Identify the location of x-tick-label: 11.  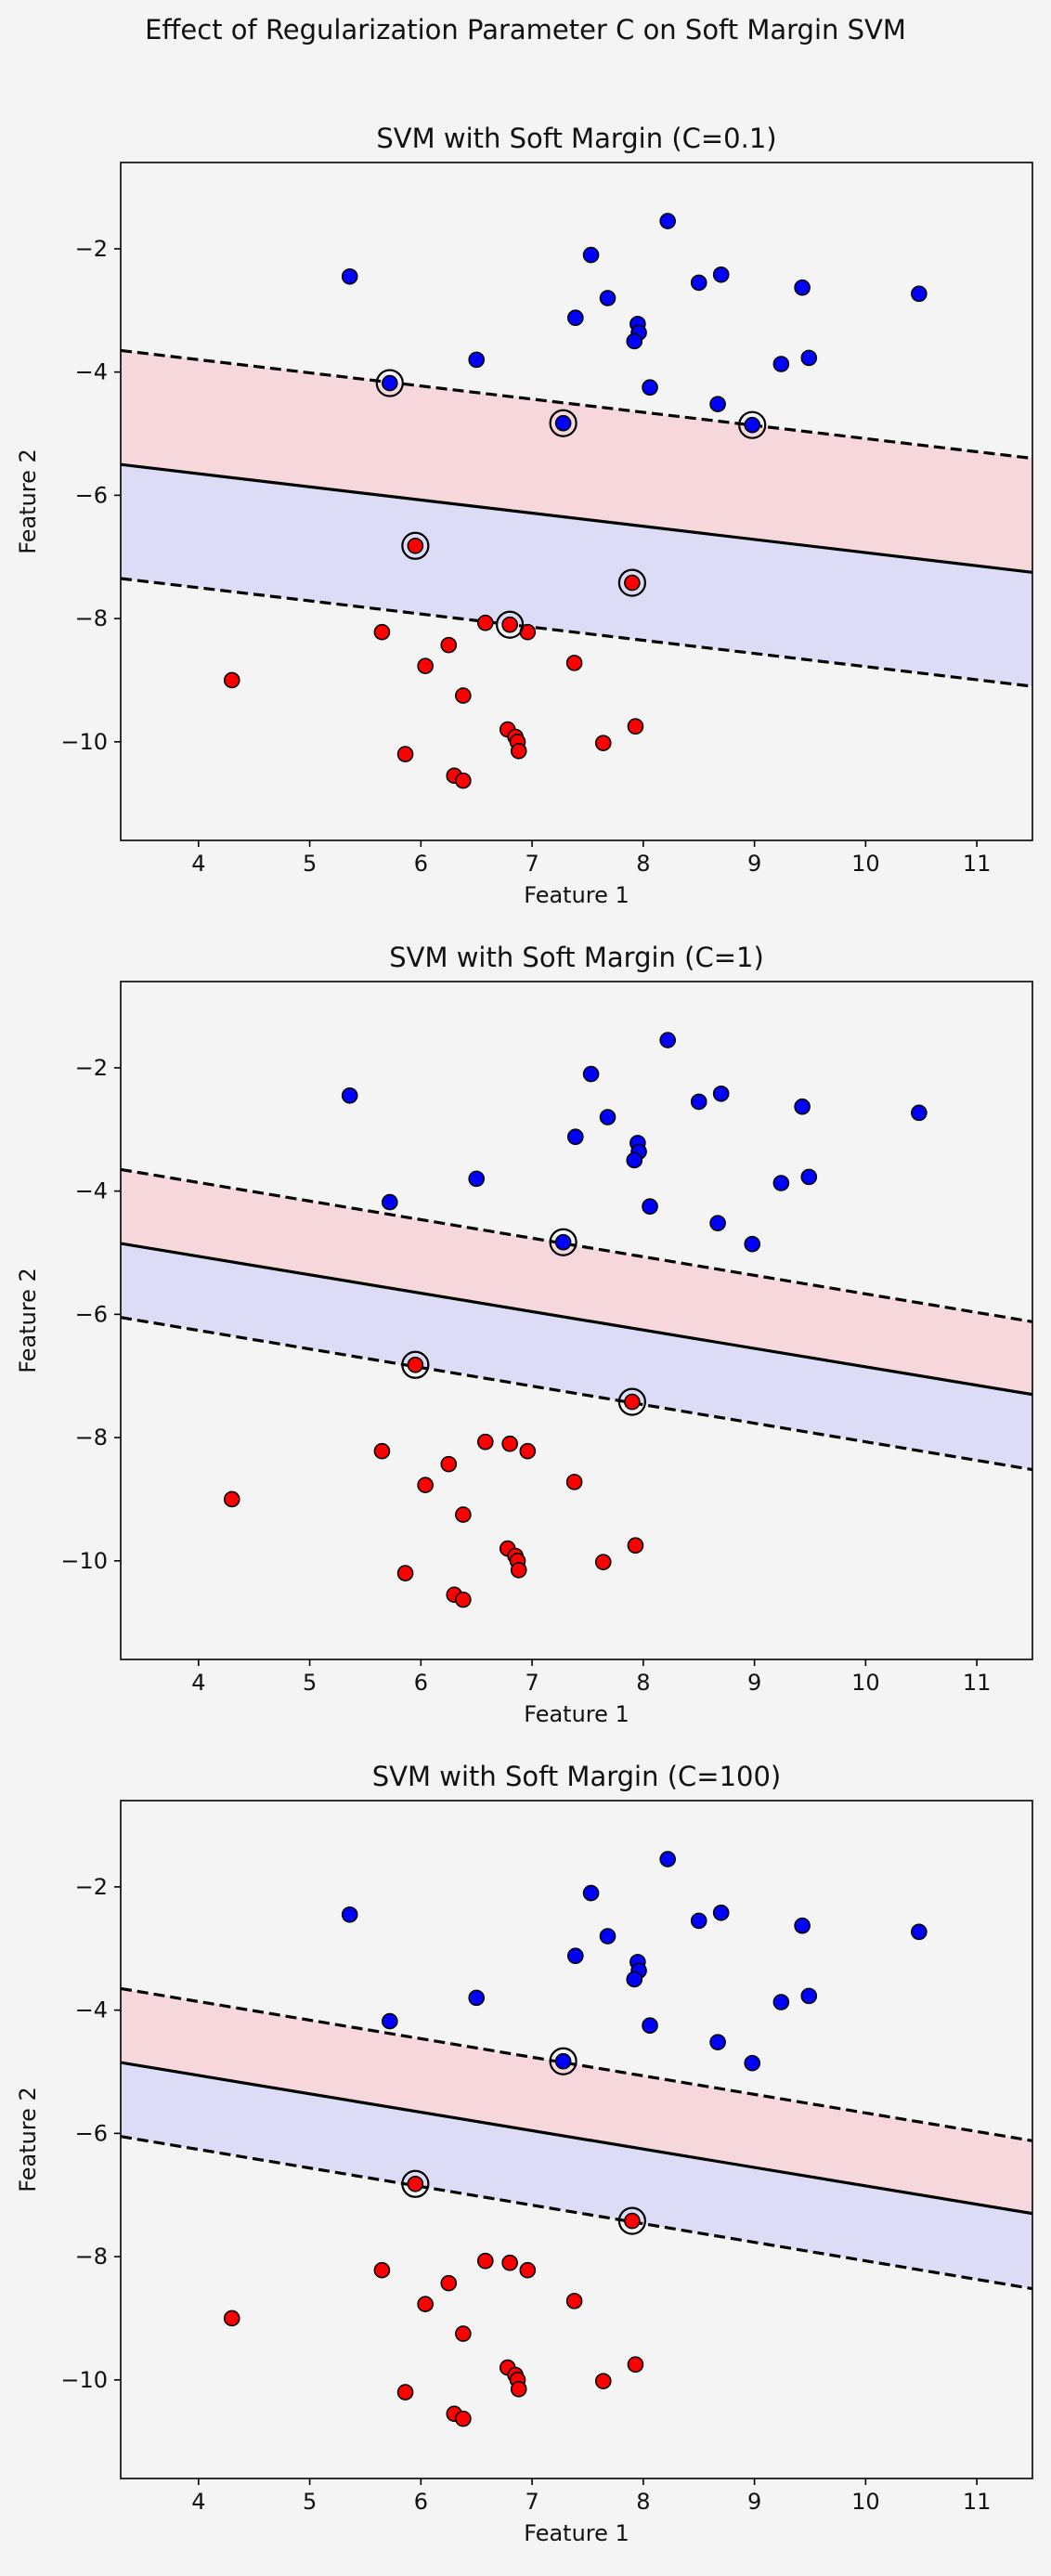
(977, 864).